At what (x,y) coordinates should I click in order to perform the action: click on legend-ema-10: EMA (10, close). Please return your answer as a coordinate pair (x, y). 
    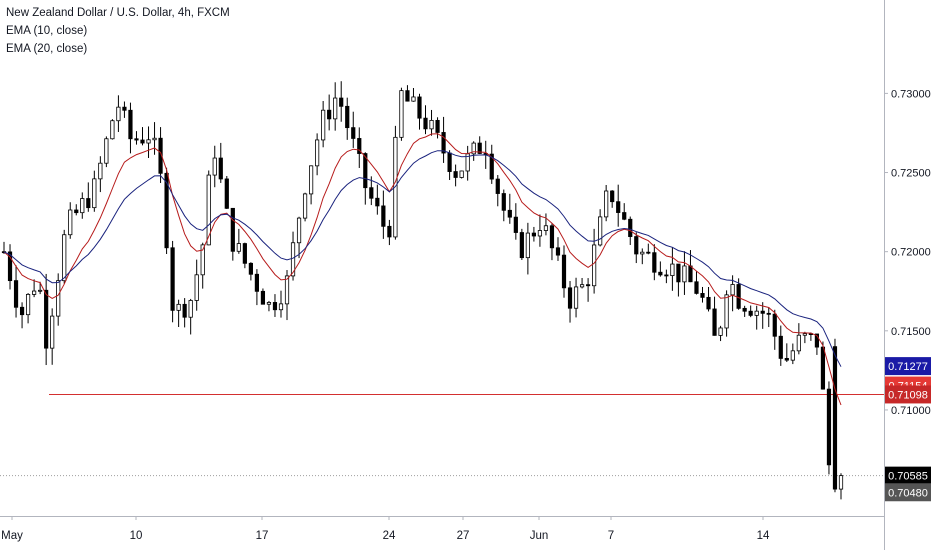
    Looking at the image, I should click on (47, 31).